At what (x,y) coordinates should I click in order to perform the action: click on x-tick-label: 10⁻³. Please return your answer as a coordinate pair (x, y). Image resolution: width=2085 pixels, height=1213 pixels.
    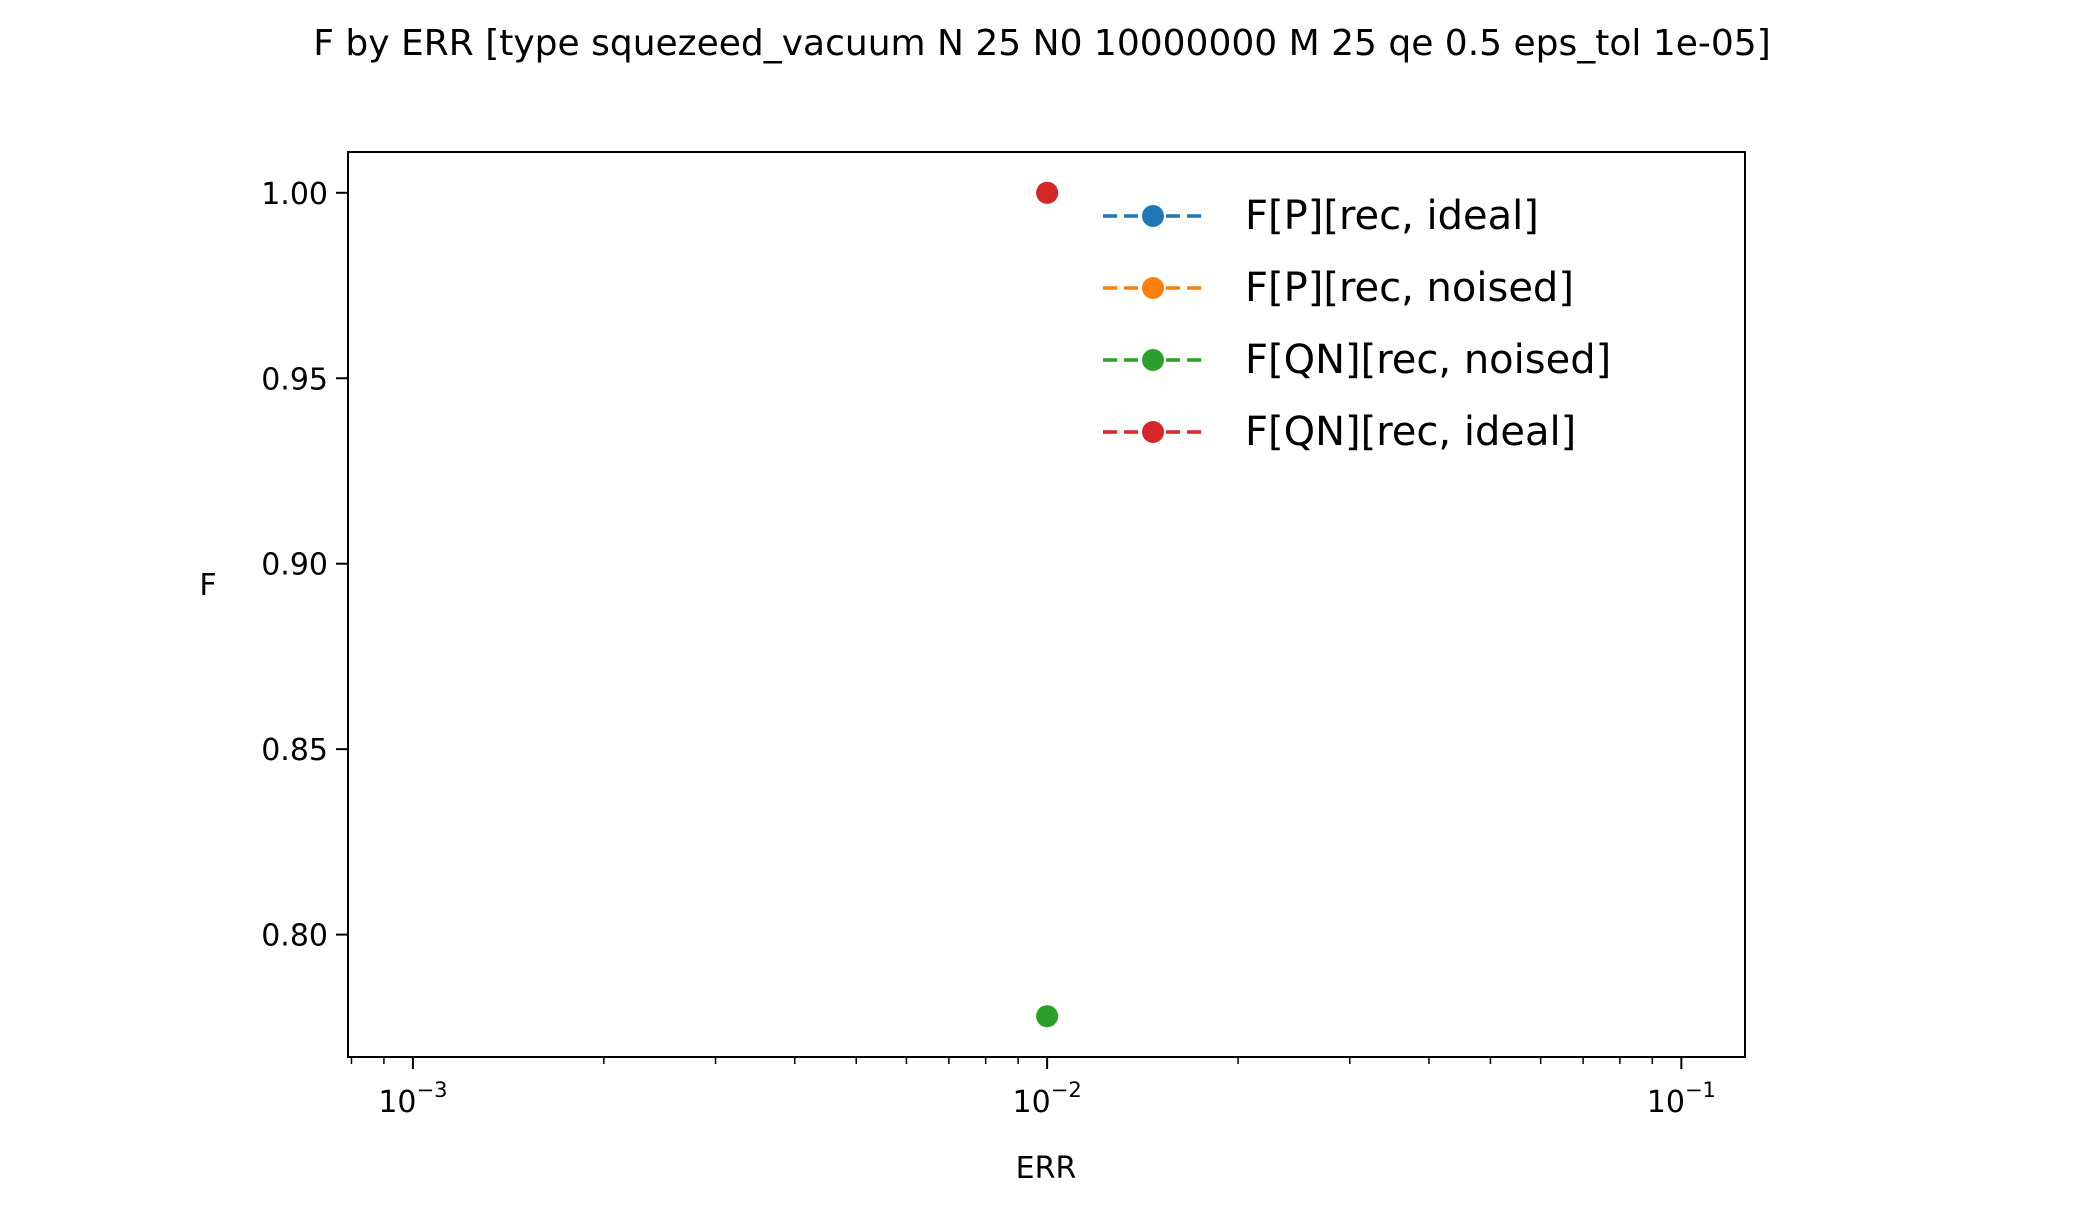
    Looking at the image, I should click on (412, 1099).